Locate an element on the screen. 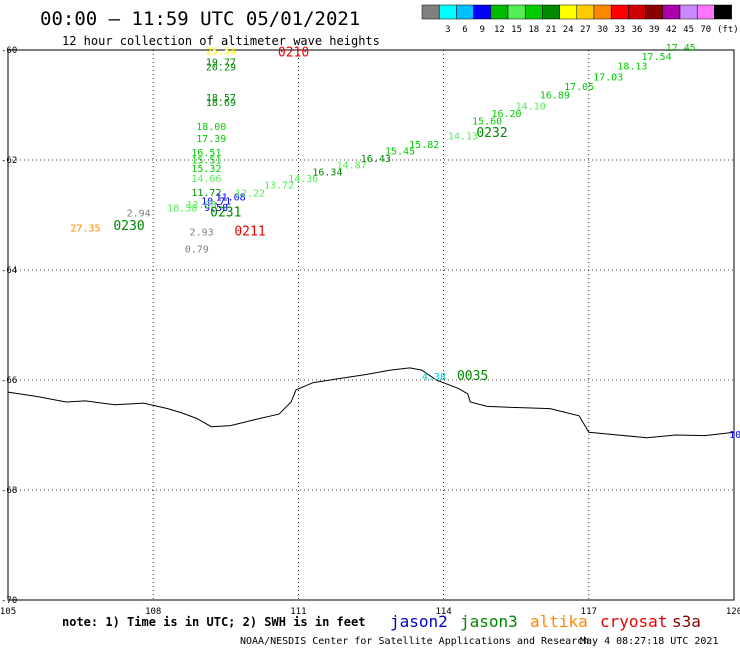  satellite-legend-jason2: jason2 is located at coordinates (419, 621).